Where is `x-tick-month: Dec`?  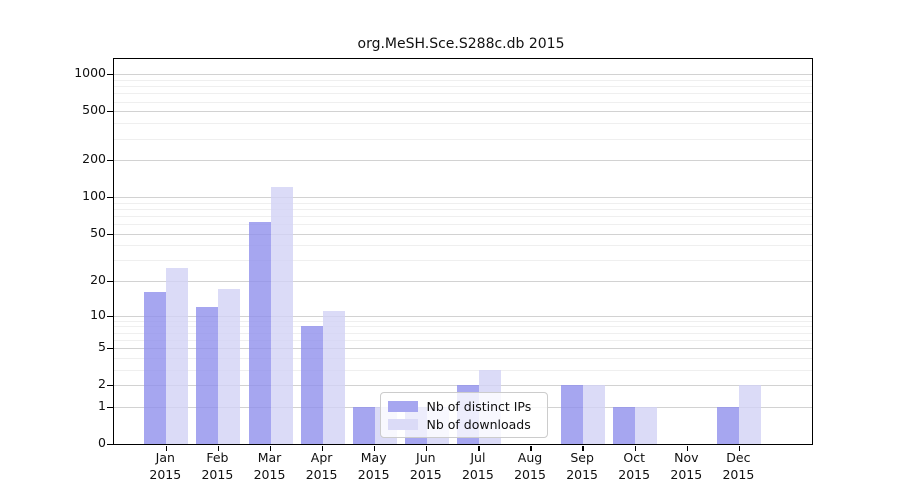 x-tick-month: Dec is located at coordinates (738, 457).